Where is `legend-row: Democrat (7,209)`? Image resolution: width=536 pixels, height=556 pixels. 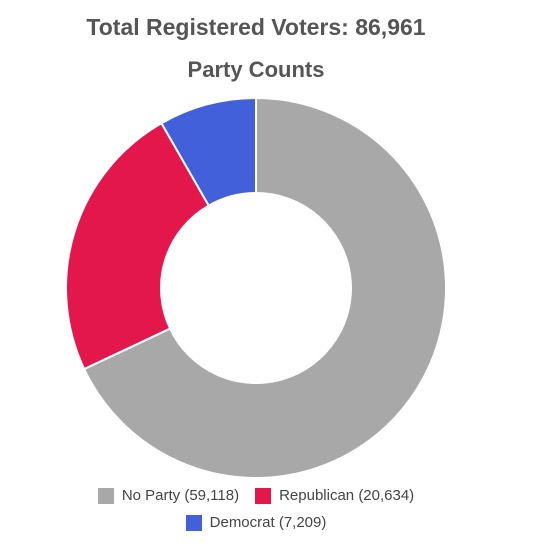
legend-row: Democrat (7,209) is located at coordinates (256, 522).